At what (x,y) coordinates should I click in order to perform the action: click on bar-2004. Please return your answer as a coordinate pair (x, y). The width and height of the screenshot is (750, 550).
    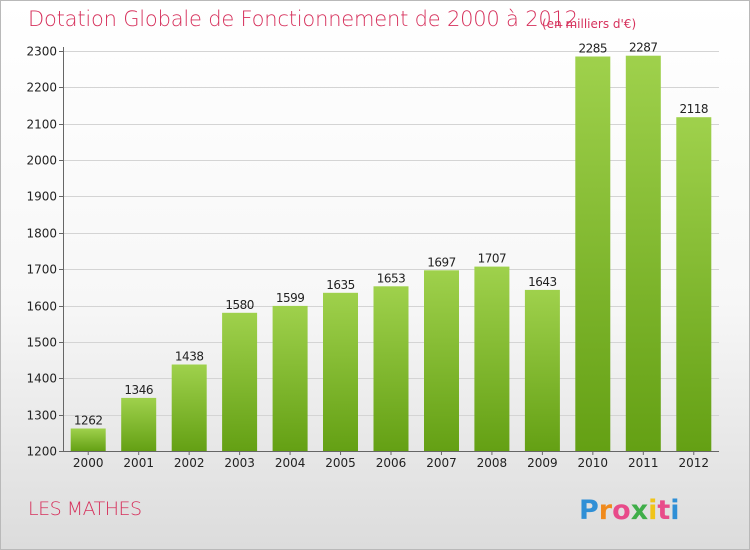
    Looking at the image, I should click on (290, 378).